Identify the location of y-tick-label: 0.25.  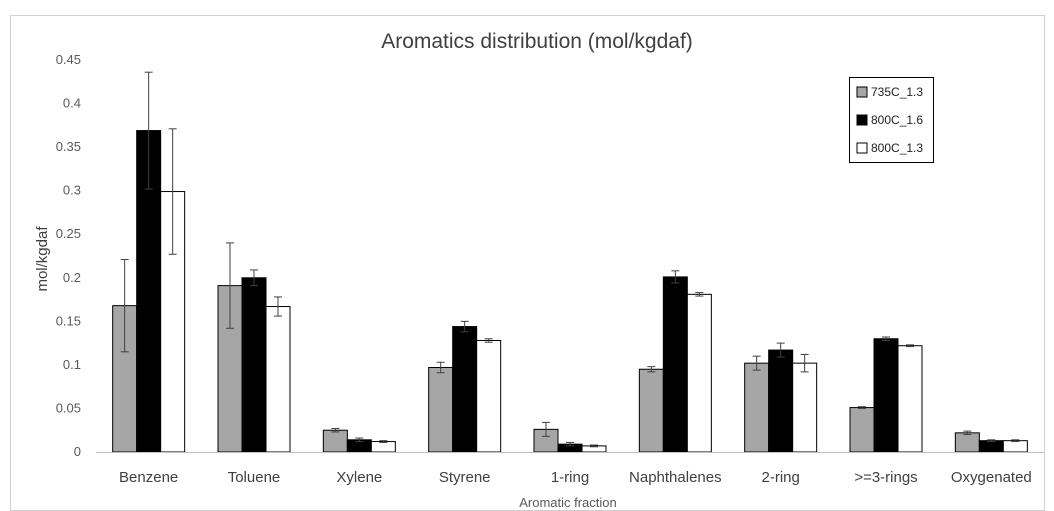
(68, 233).